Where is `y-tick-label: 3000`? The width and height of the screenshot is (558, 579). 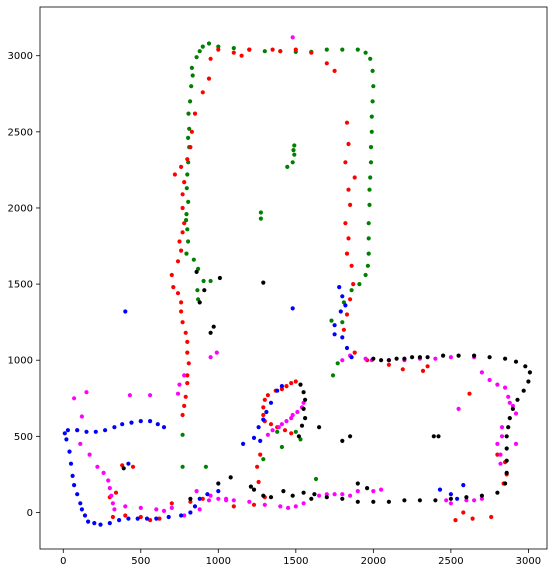 y-tick-label: 3000 is located at coordinates (20, 56).